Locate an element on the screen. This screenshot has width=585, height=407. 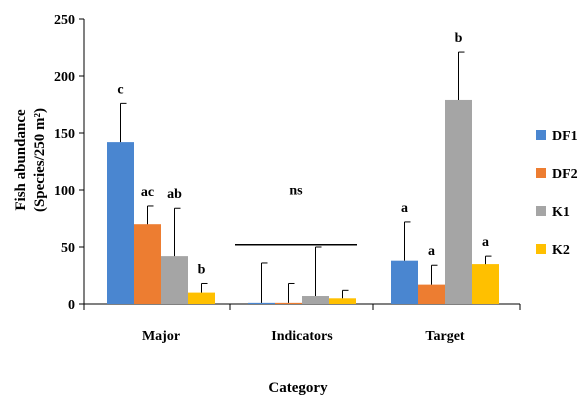
significance-label: ab is located at coordinates (174, 194).